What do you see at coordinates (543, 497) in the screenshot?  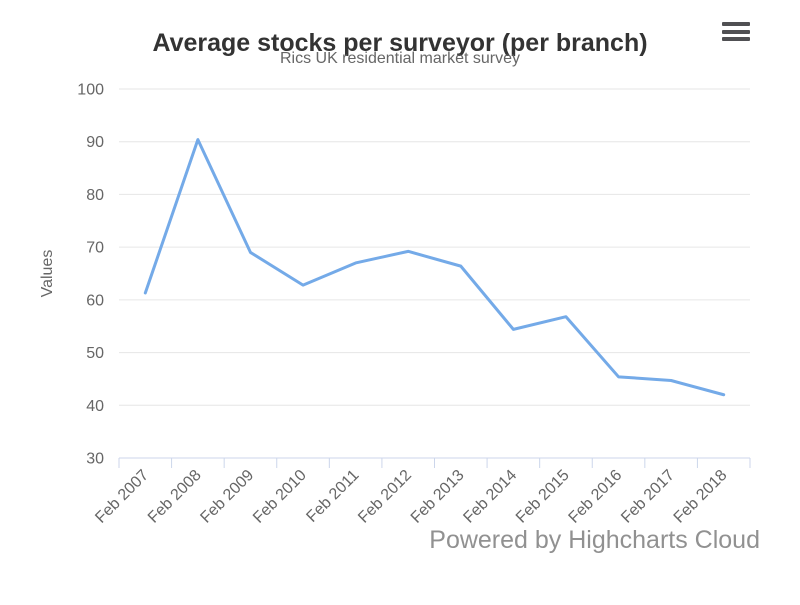 I see `x-axis-tick-label: Feb 2015` at bounding box center [543, 497].